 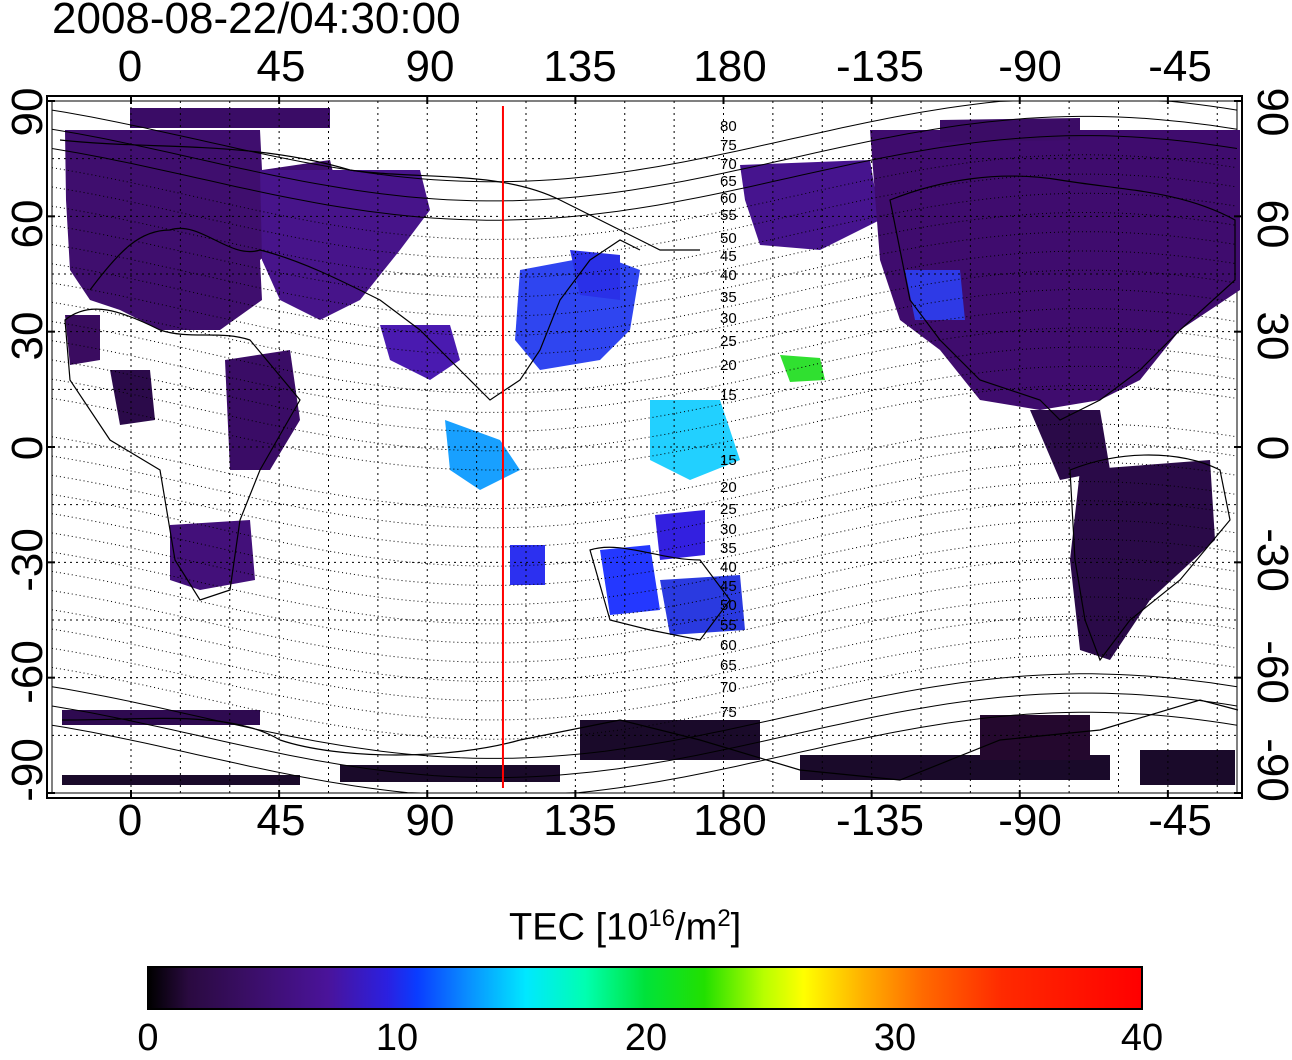 What do you see at coordinates (802, 368) in the screenshot?
I see `tec-region-hawaii` at bounding box center [802, 368].